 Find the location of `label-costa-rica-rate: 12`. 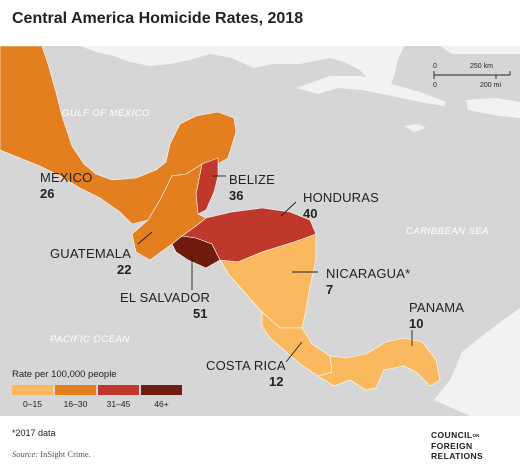

label-costa-rica-rate: 12 is located at coordinates (276, 381).